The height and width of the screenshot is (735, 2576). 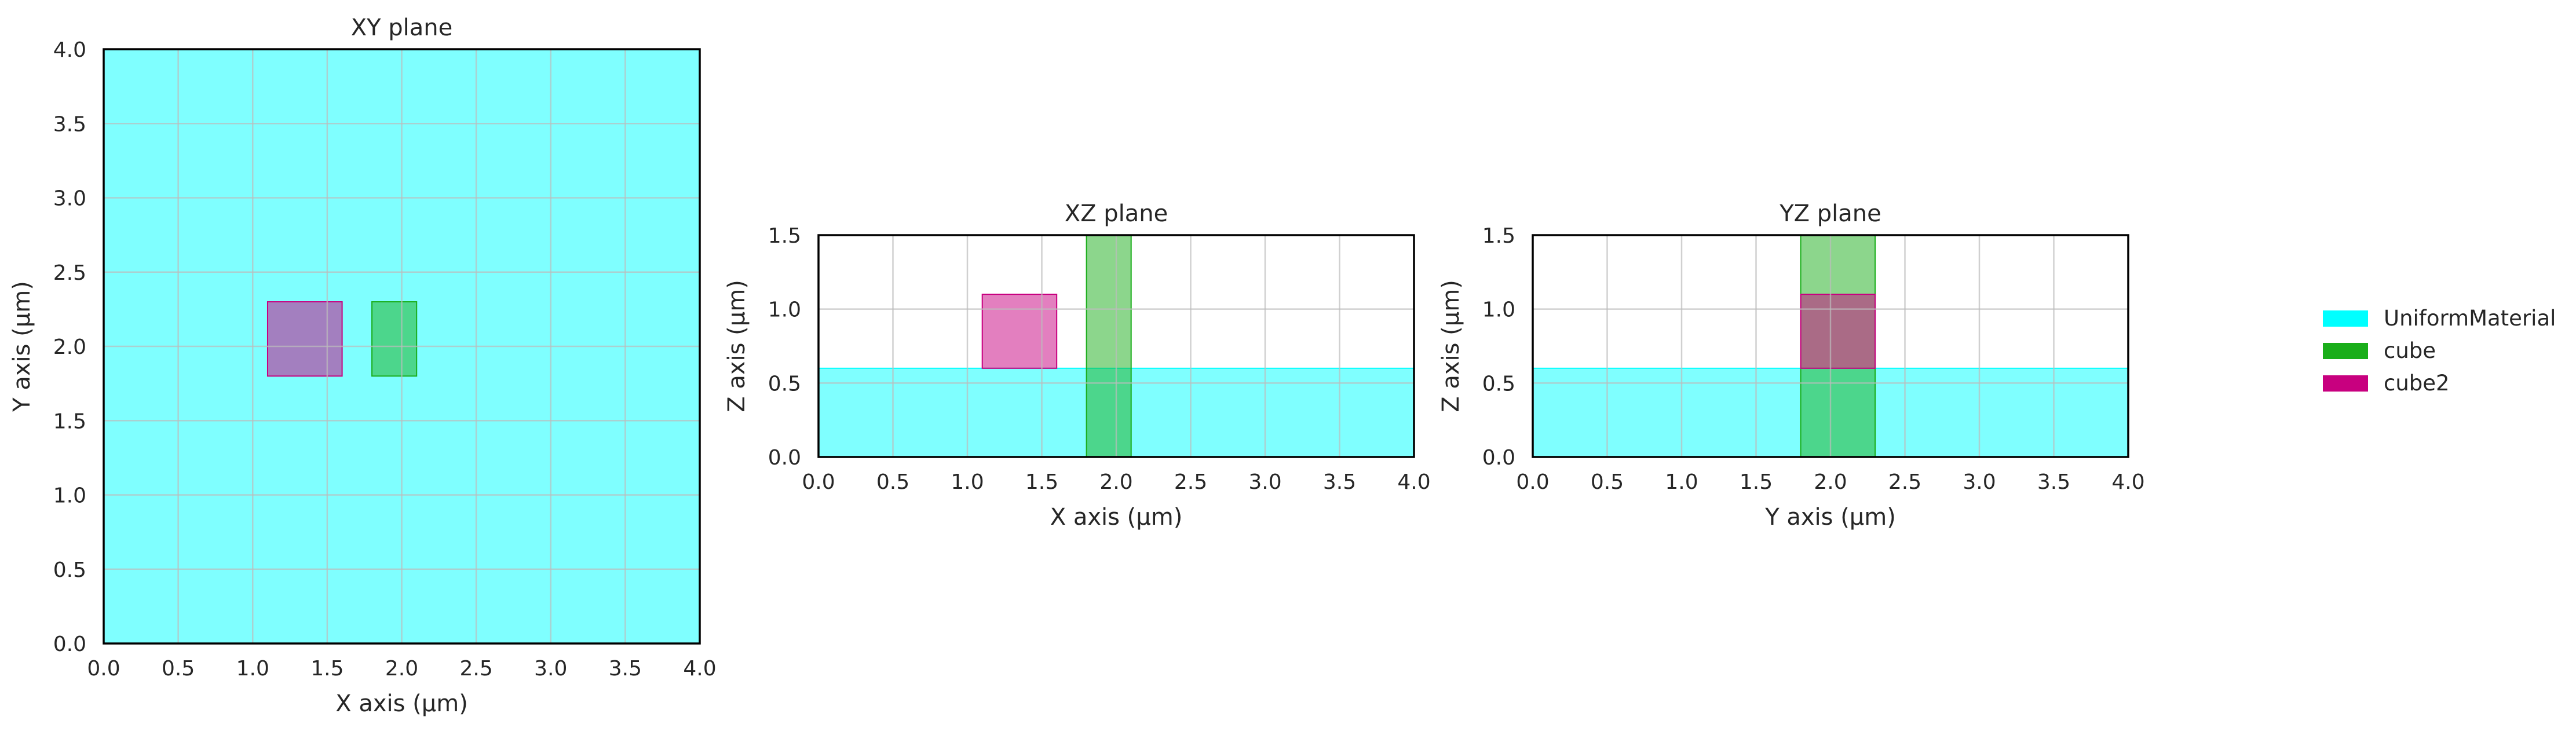 I want to click on plot2-x-tick-label: 0.0, so click(x=818, y=482).